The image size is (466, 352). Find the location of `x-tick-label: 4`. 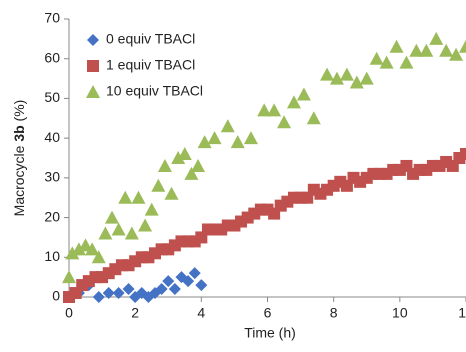

x-tick-label: 4 is located at coordinates (201, 313).